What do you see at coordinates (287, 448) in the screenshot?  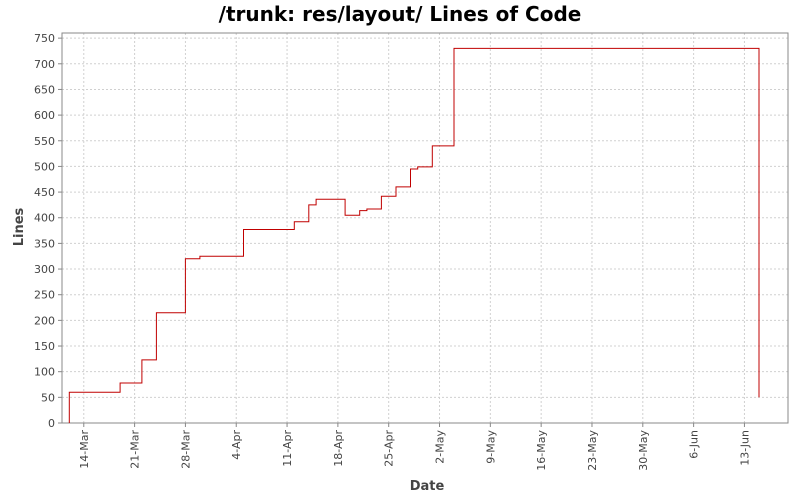 I see `x-tick-label: 11-Apr` at bounding box center [287, 448].